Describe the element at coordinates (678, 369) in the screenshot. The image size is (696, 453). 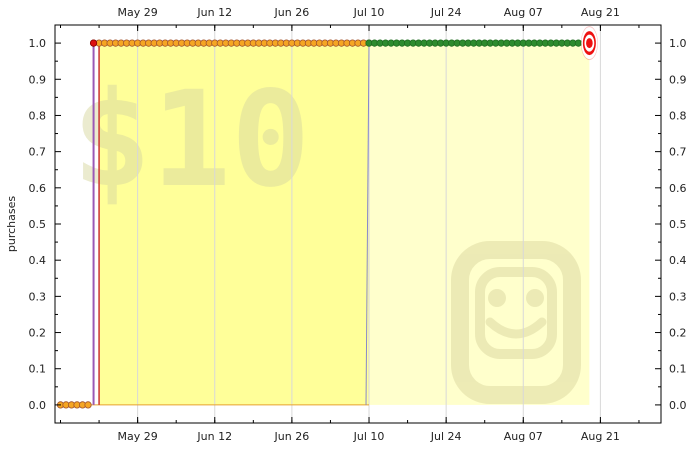
I see `y-tick-label-right-1: 0.1` at that location.